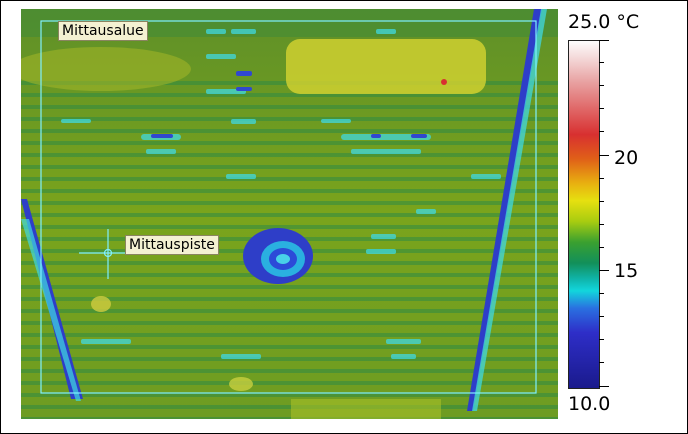  What do you see at coordinates (103, 31) in the screenshot?
I see `measurement-area-label: Mittausalue` at bounding box center [103, 31].